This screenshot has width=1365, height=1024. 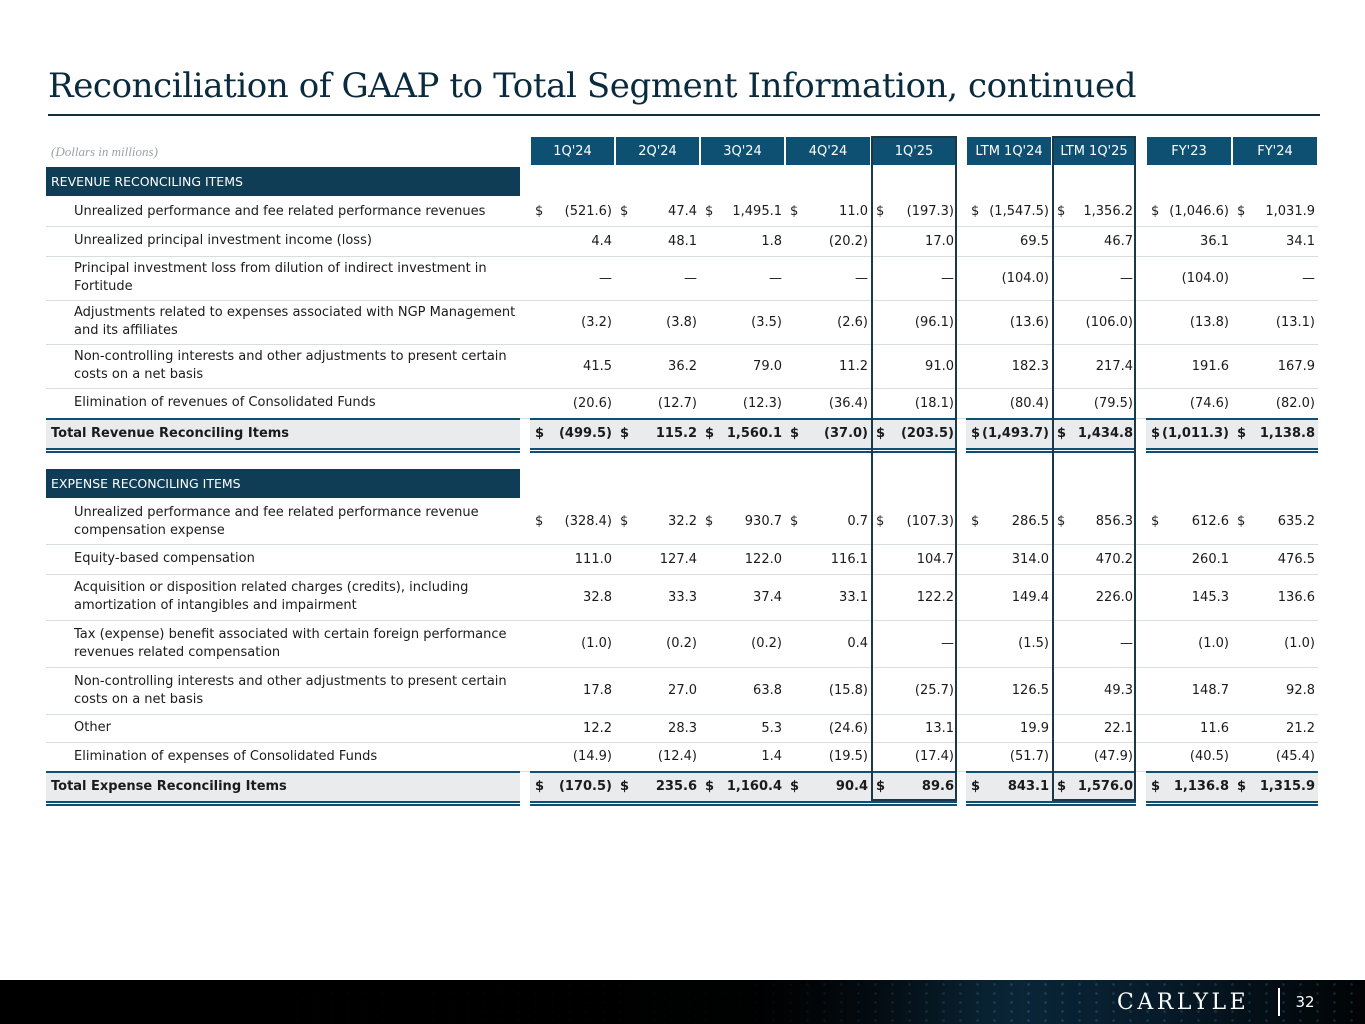 What do you see at coordinates (682, 521) in the screenshot?
I see `value-cell: 32.2` at bounding box center [682, 521].